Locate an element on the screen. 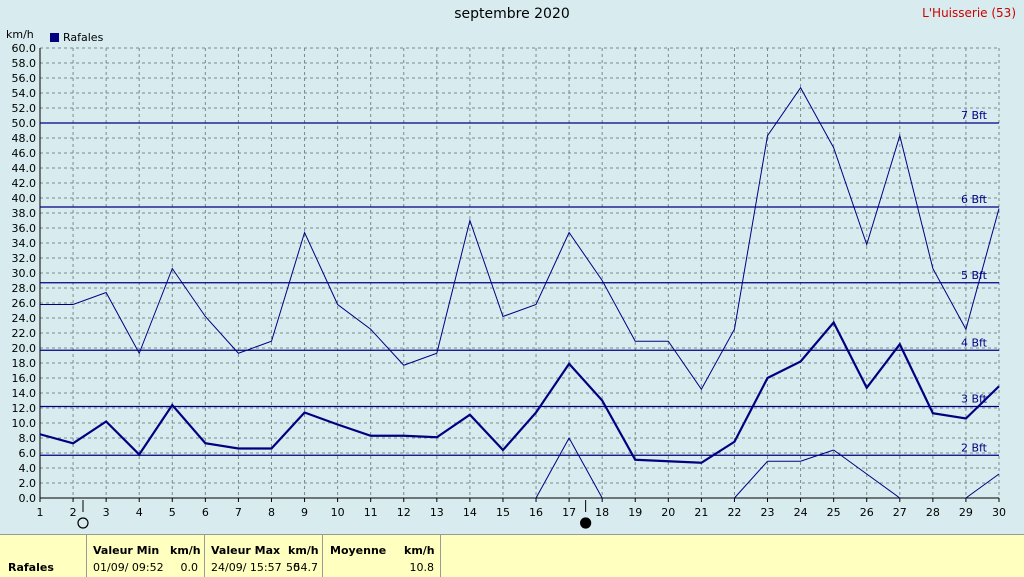  y-tick-label: 20.0 is located at coordinates (24, 348).